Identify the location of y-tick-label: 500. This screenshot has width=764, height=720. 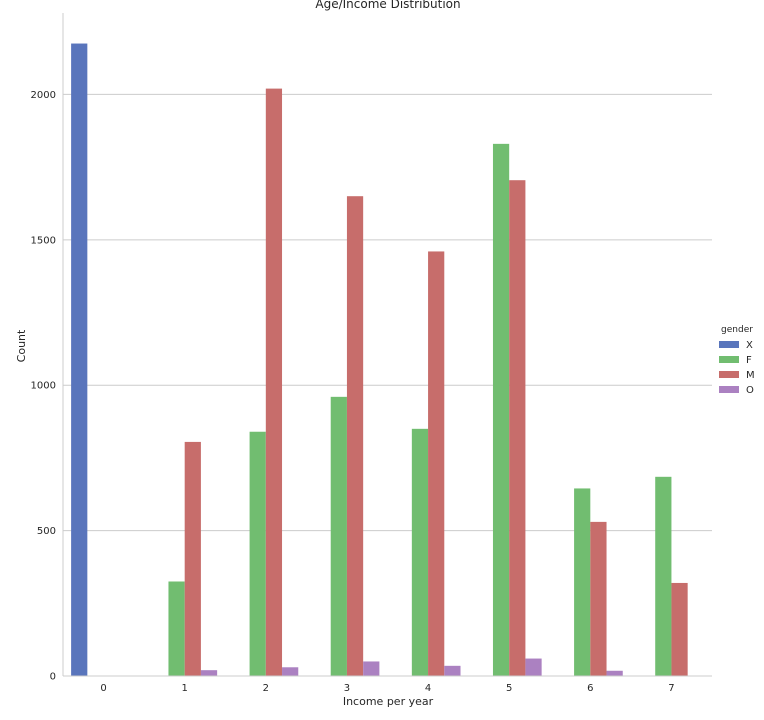
(46, 531).